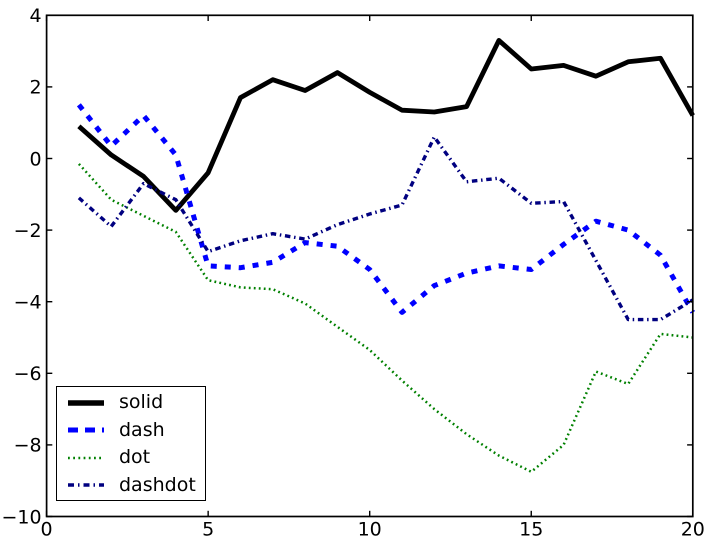  What do you see at coordinates (86, 403) in the screenshot?
I see `legend-sample-solid-line` at bounding box center [86, 403].